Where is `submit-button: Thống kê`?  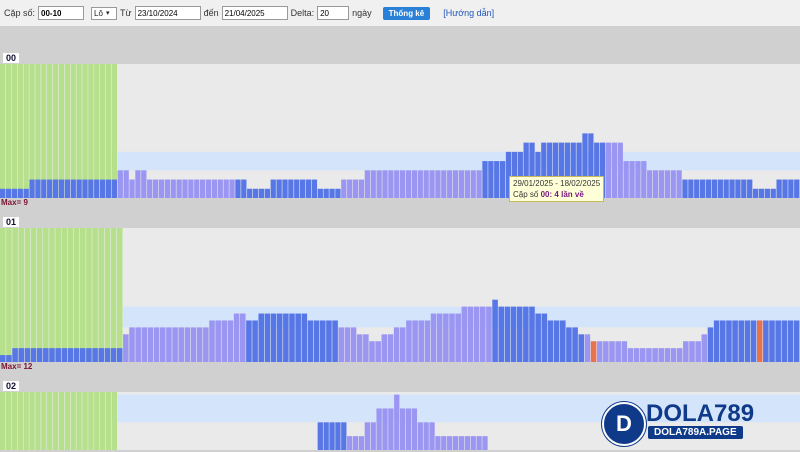 submit-button: Thống kê is located at coordinates (406, 13).